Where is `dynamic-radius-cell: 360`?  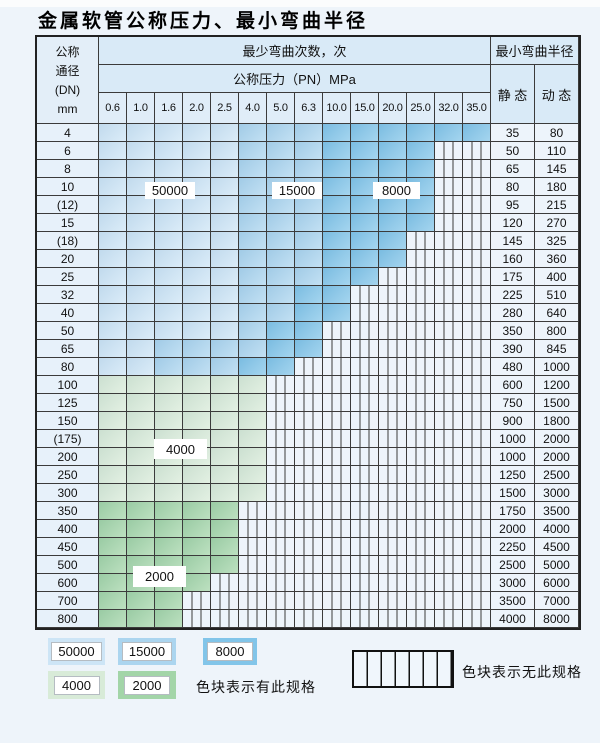
dynamic-radius-cell: 360 is located at coordinates (557, 259).